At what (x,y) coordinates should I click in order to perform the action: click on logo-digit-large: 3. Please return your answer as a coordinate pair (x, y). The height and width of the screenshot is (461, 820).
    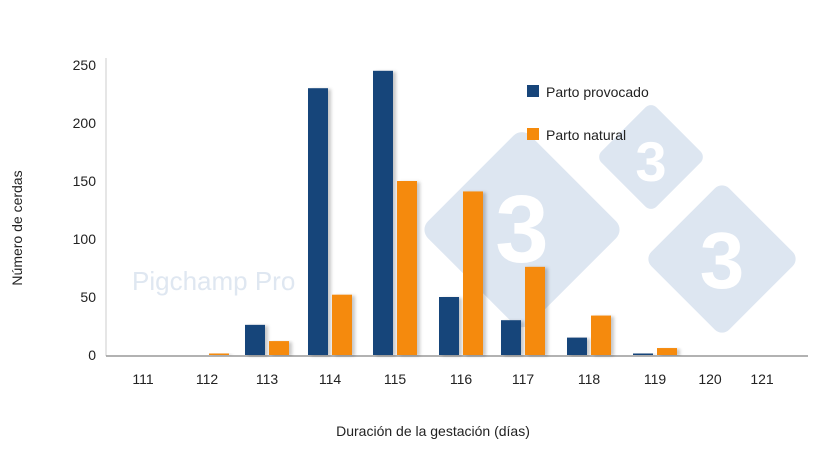
    Looking at the image, I should click on (521, 229).